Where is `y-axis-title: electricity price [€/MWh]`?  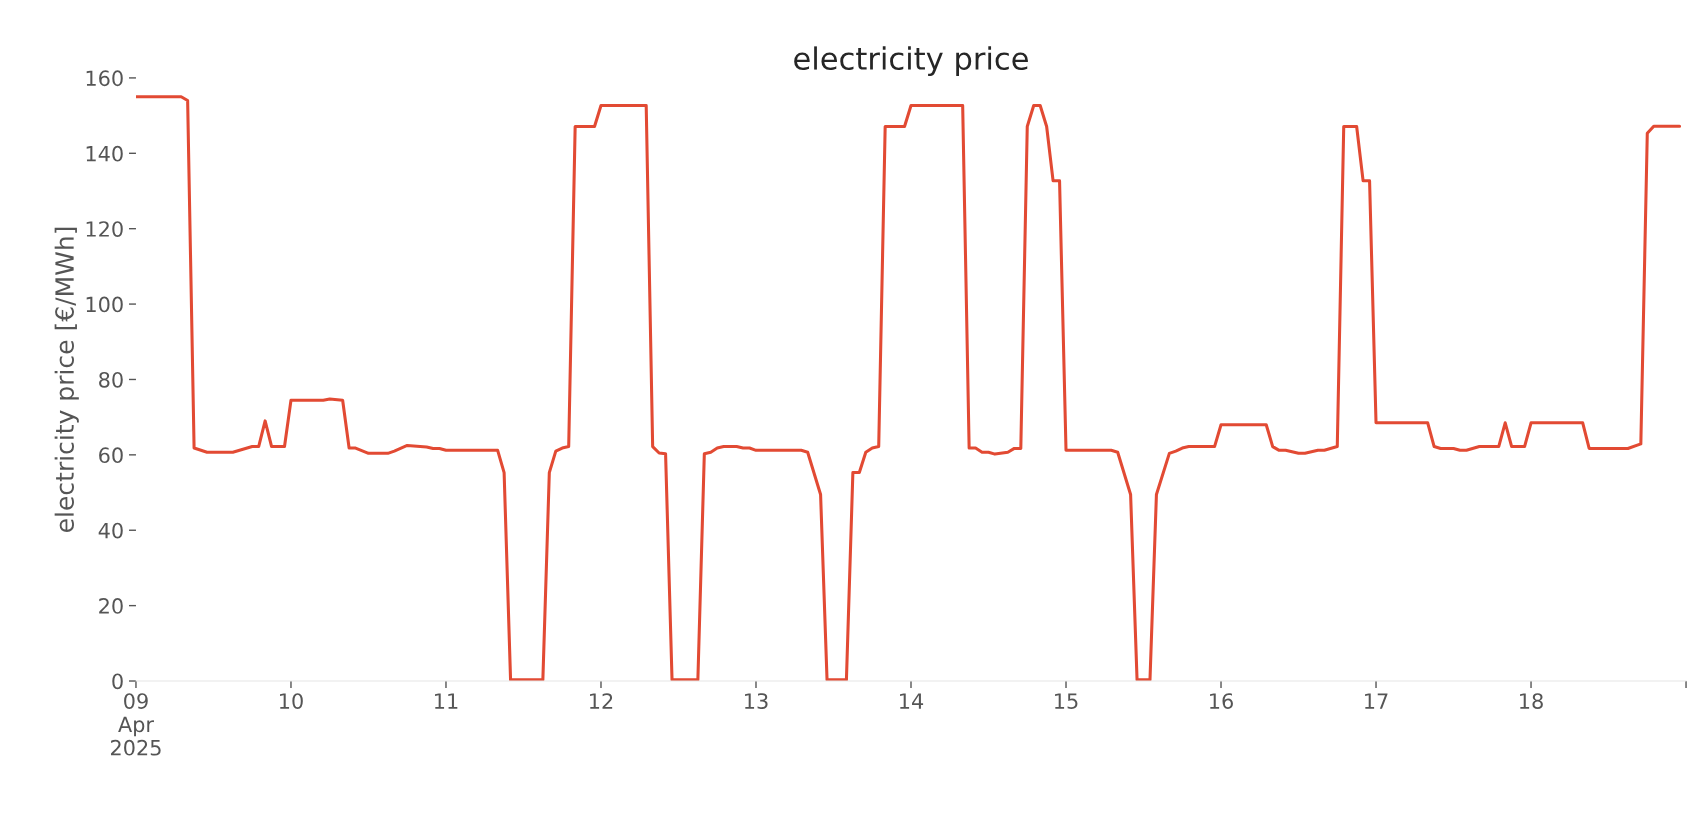
y-axis-title: electricity price [€/MWh] is located at coordinates (66, 380).